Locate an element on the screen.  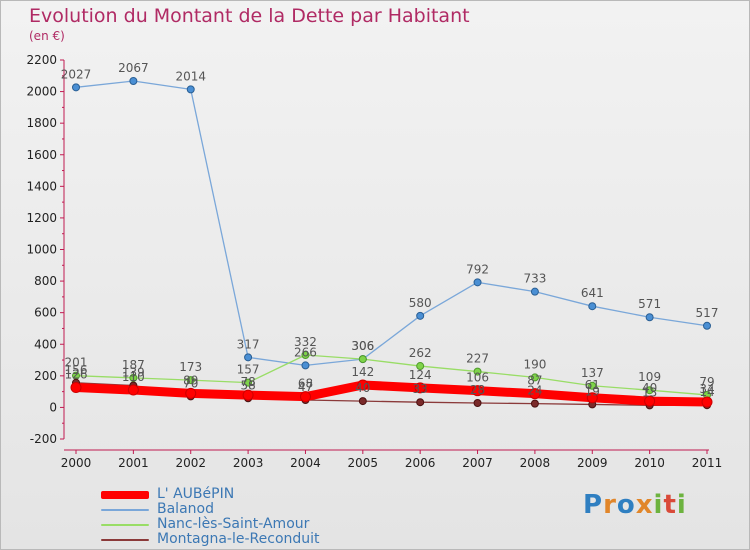
data-label: 156 is located at coordinates (76, 370).